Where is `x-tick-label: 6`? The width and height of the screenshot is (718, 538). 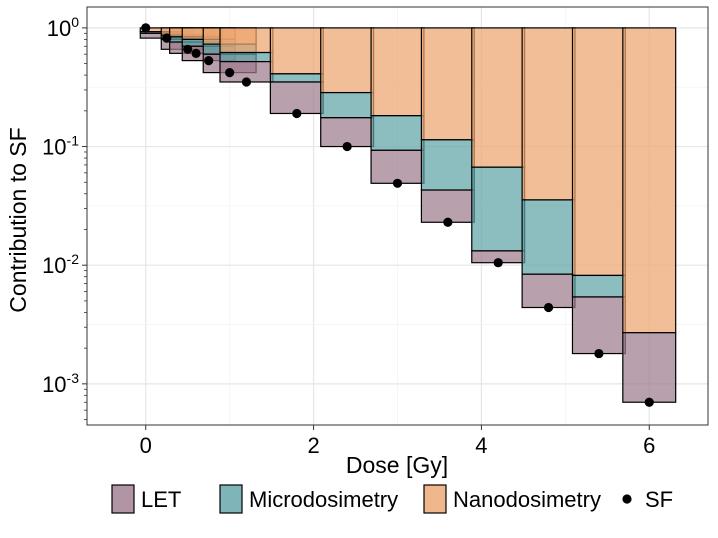
x-tick-label: 6 is located at coordinates (649, 445).